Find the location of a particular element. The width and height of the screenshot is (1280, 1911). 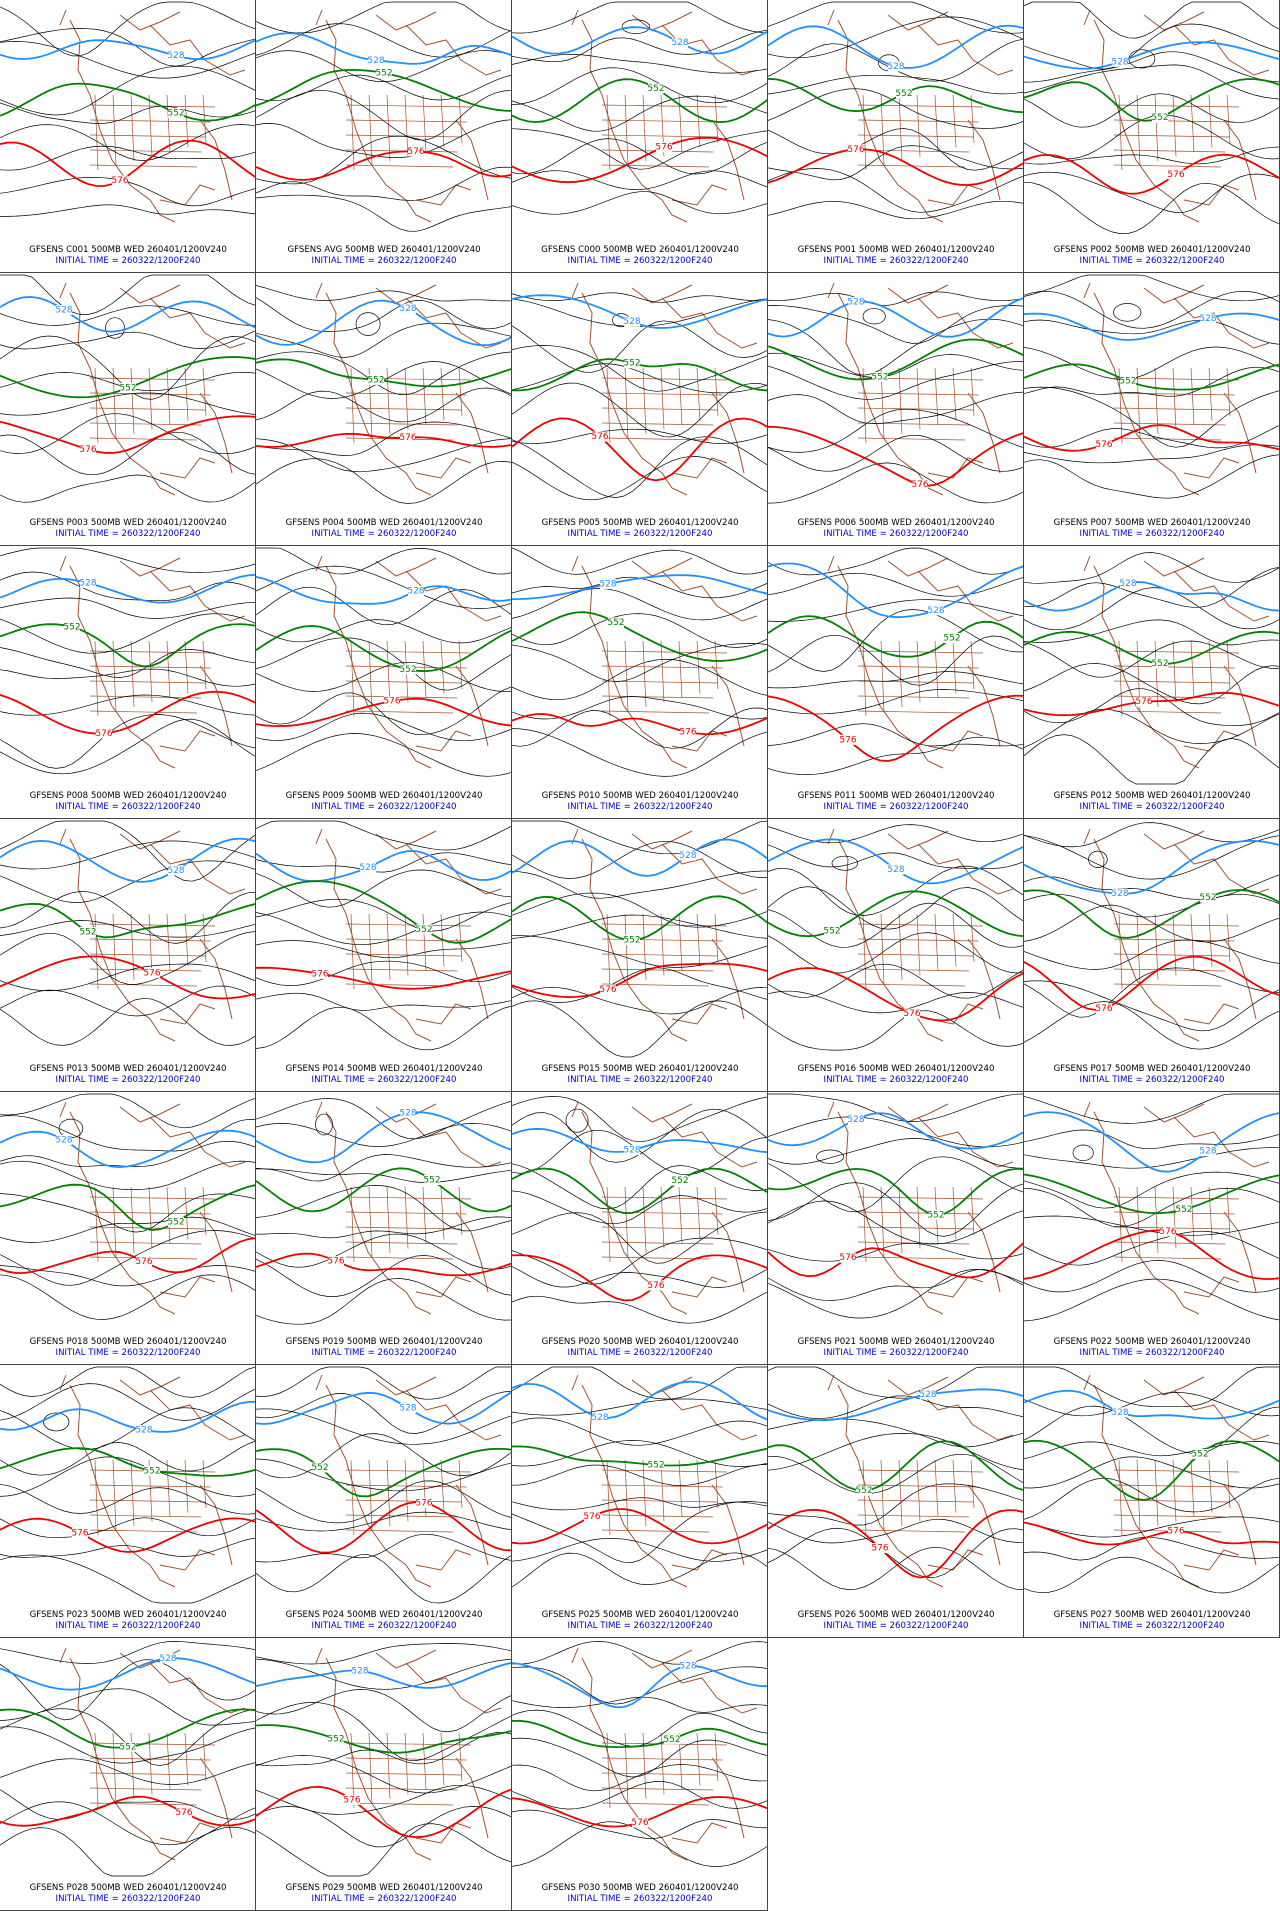

panel-title: GFSENS P019 500MB WED 260401/1200V240 is located at coordinates (384, 1342).